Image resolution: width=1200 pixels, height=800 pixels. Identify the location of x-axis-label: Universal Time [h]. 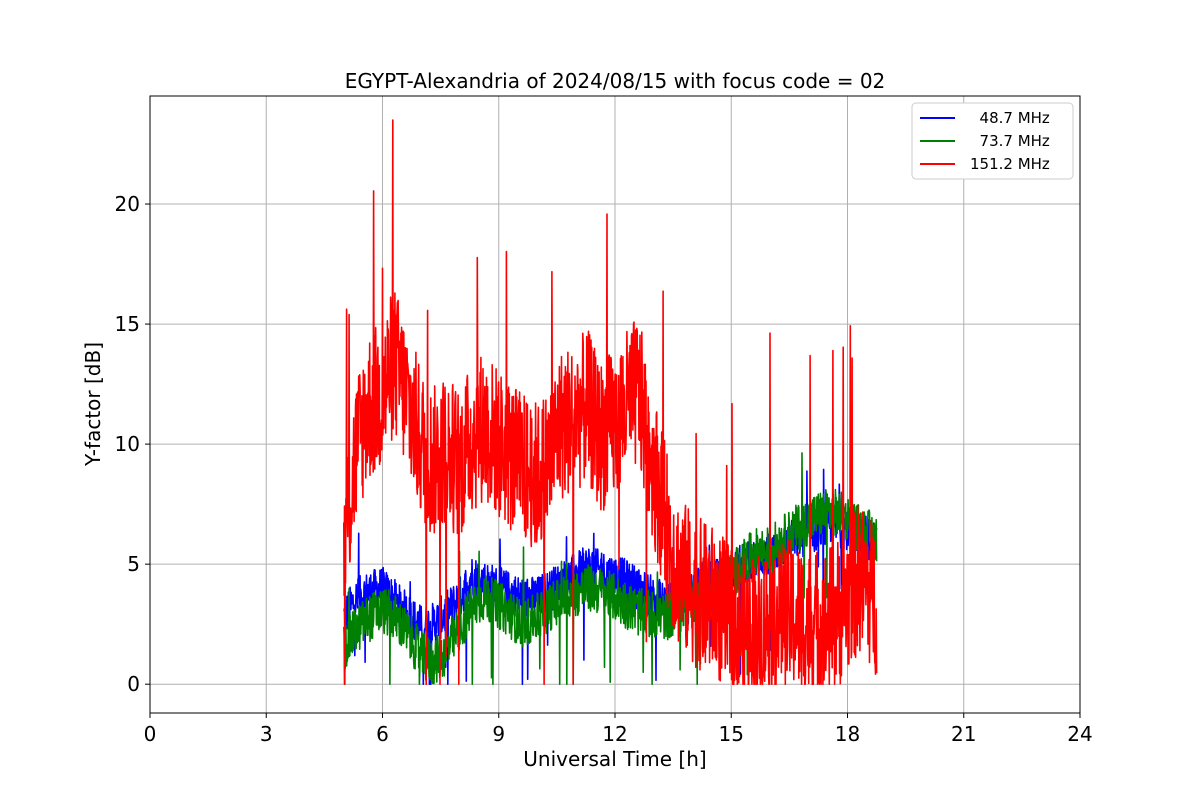
(614, 759).